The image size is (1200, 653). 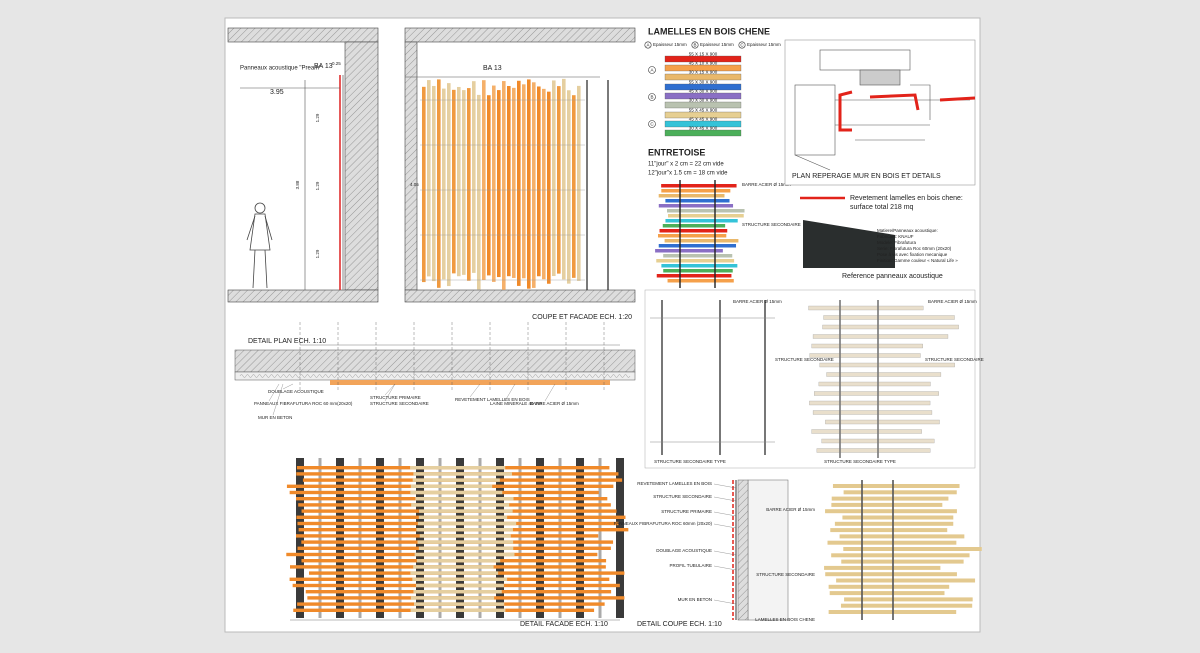 What do you see at coordinates (703, 72) in the screenshot?
I see `slat-label: 30 X 15 X 900` at bounding box center [703, 72].